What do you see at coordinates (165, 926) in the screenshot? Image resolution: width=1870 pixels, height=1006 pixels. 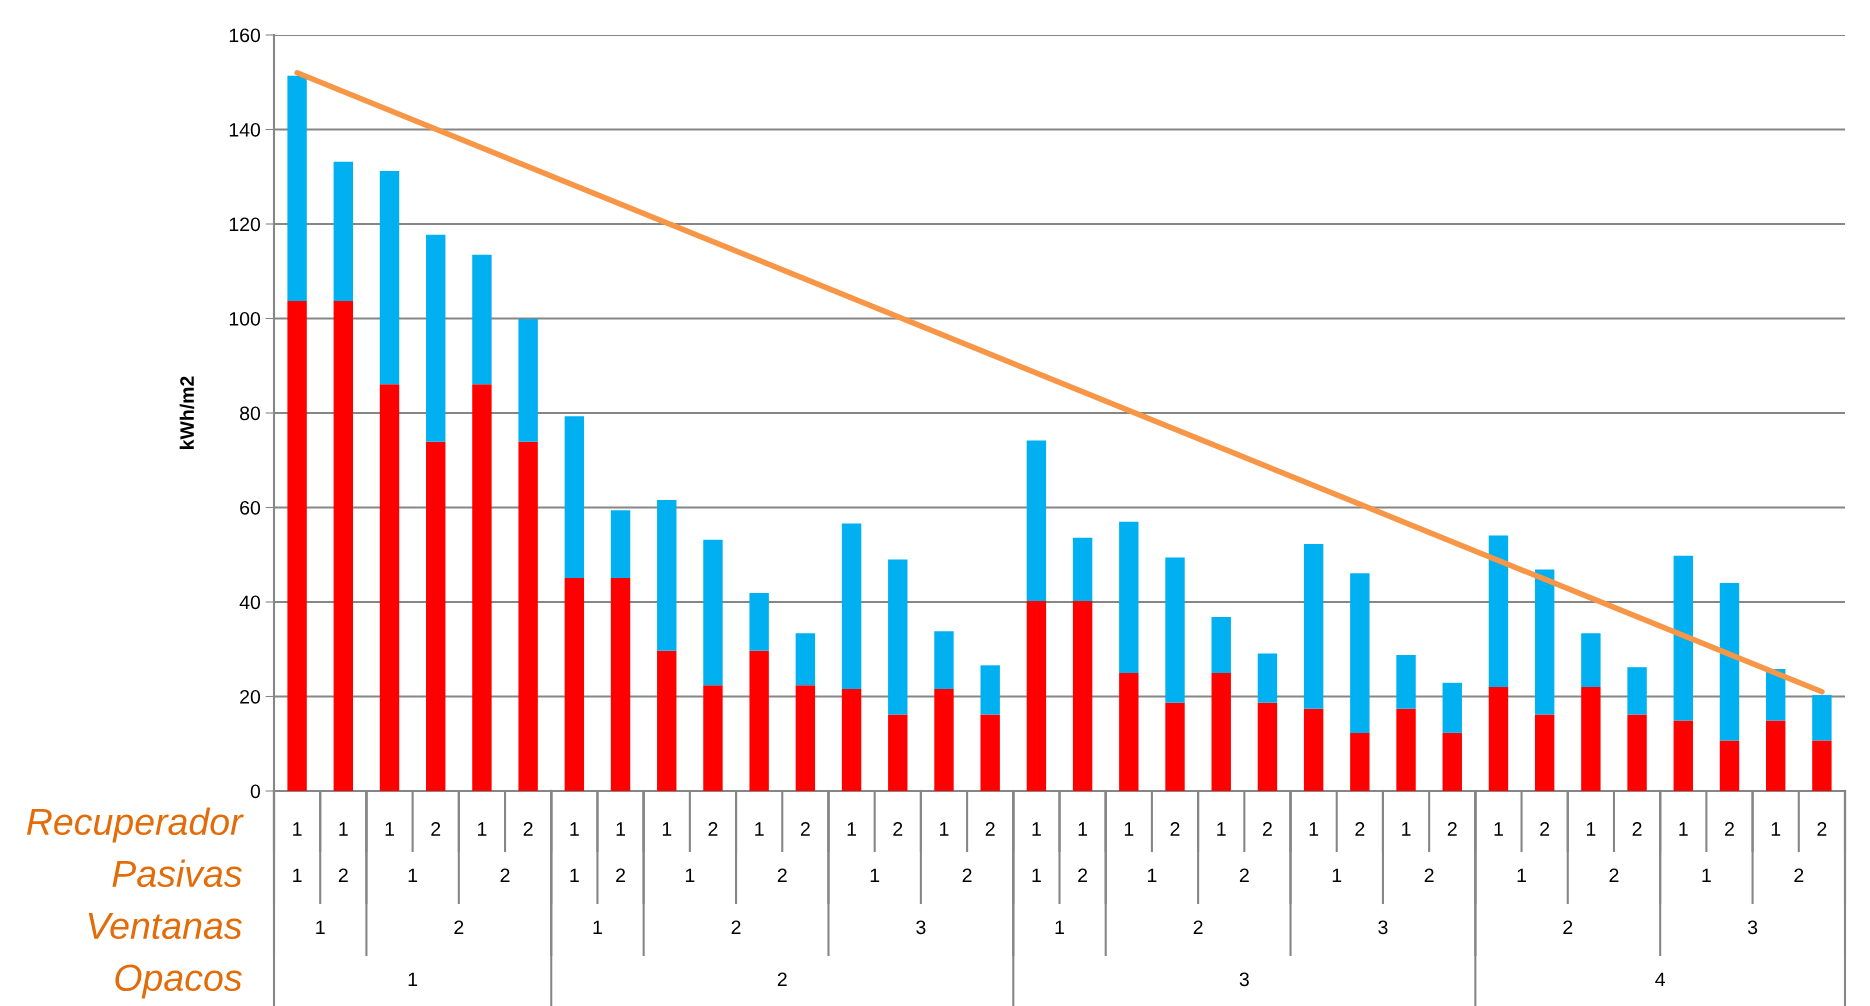 I see `text: Ventanas` at bounding box center [165, 926].